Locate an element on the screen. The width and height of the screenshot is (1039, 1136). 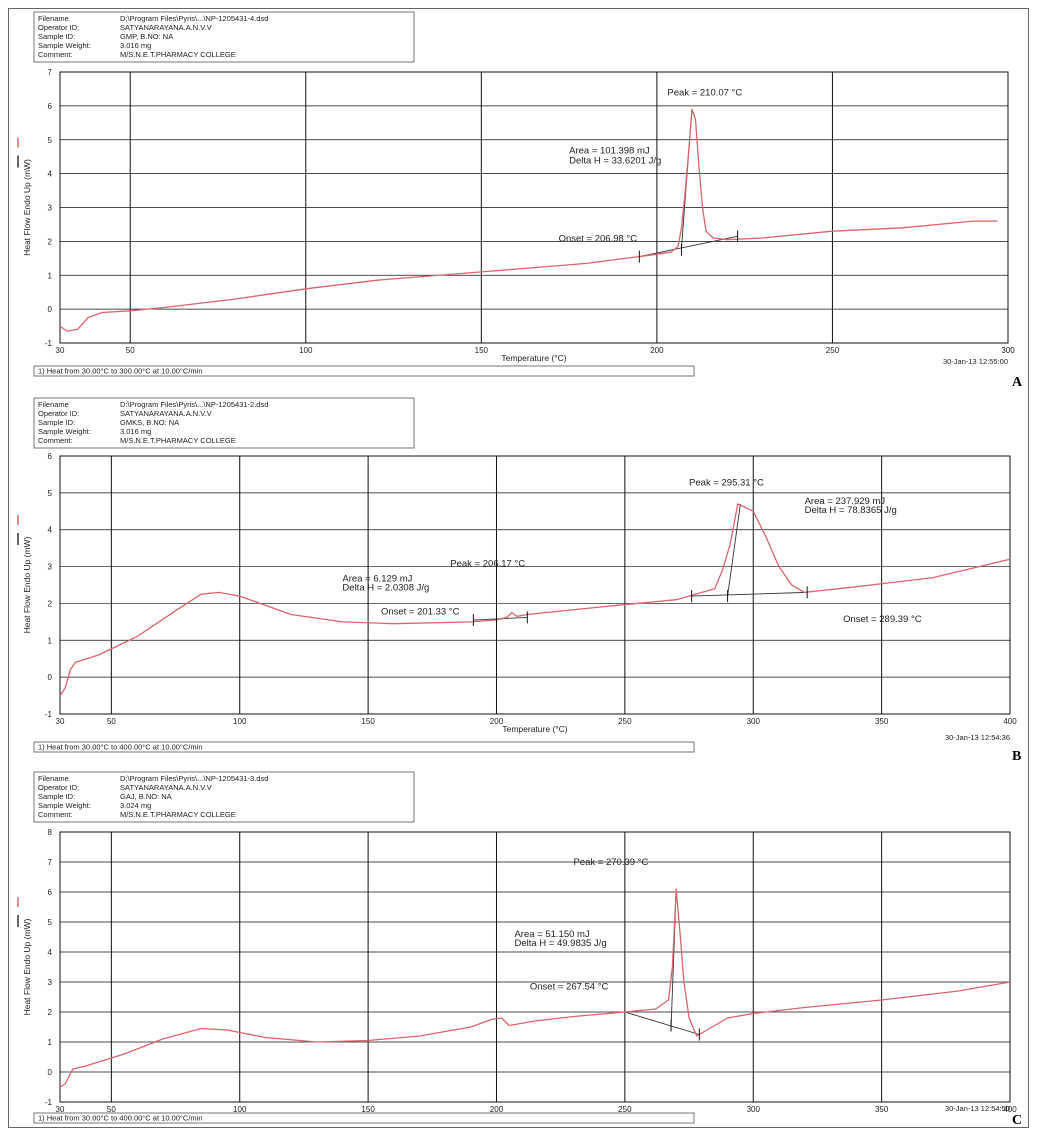
peak-annotation: Area = 237.929 mJ is located at coordinates (845, 501).